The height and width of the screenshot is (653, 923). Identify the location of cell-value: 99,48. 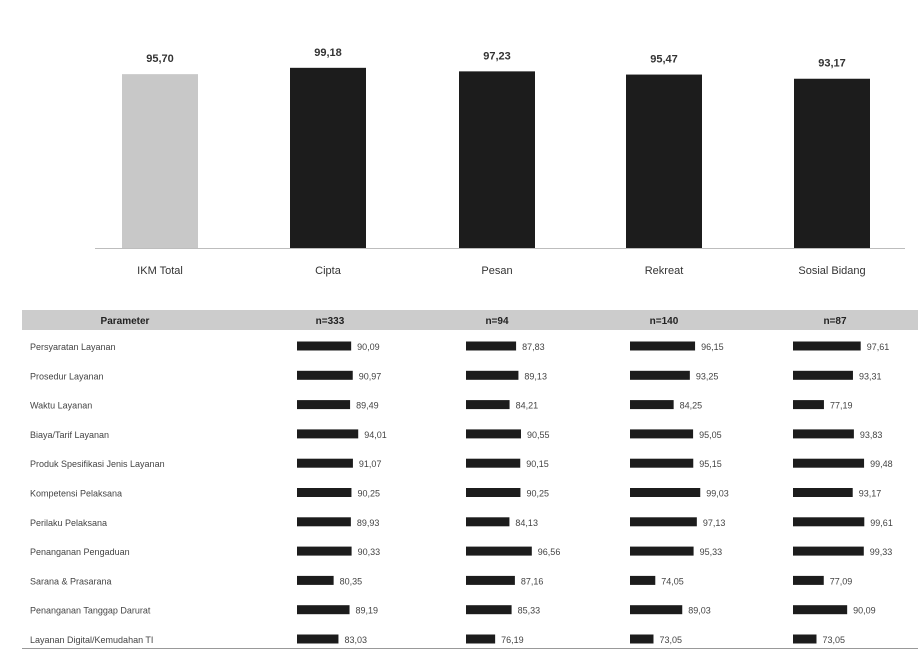
(881, 464).